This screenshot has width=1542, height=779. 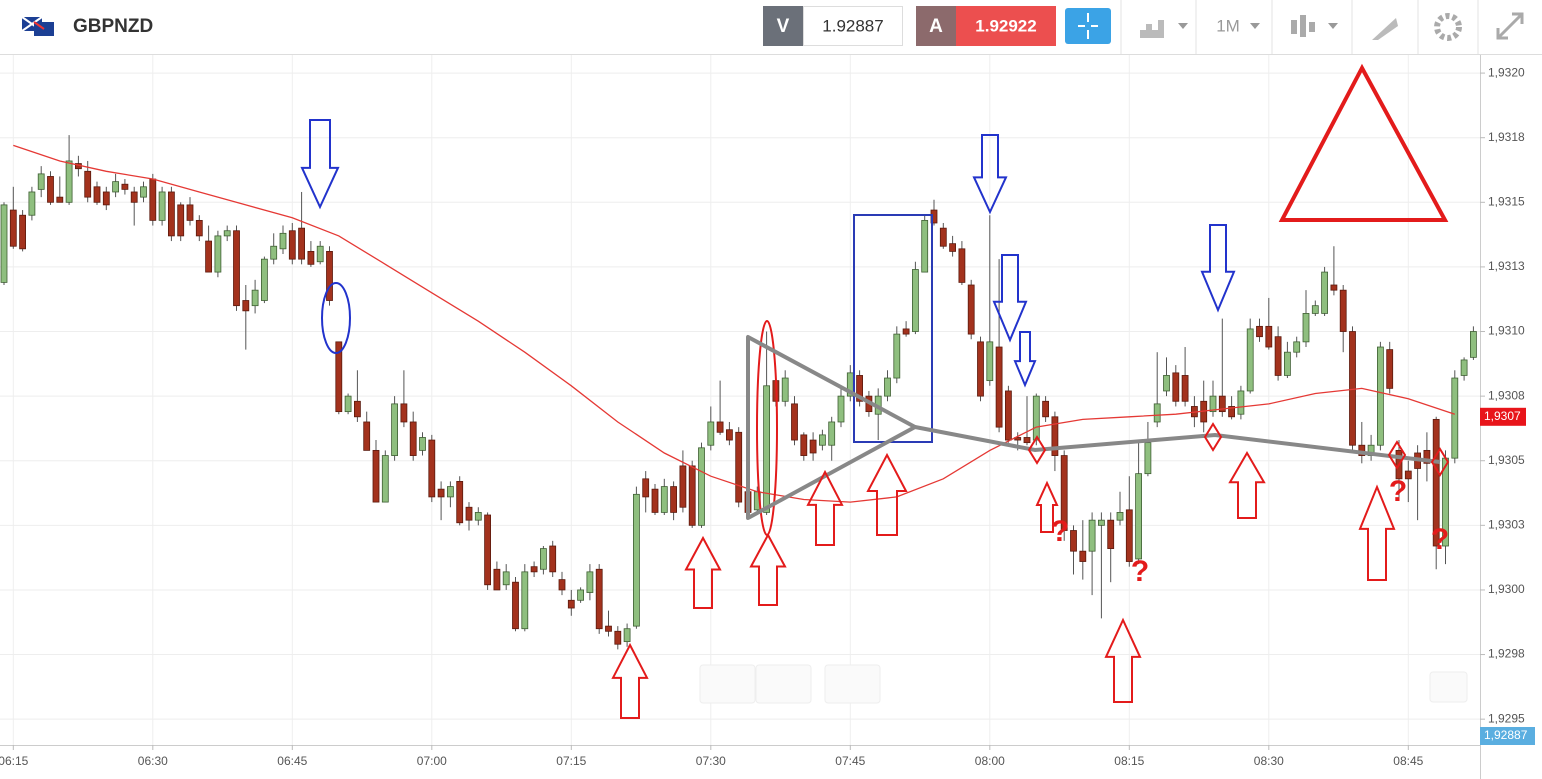 I want to click on fullscreen-icon, so click(x=1510, y=26).